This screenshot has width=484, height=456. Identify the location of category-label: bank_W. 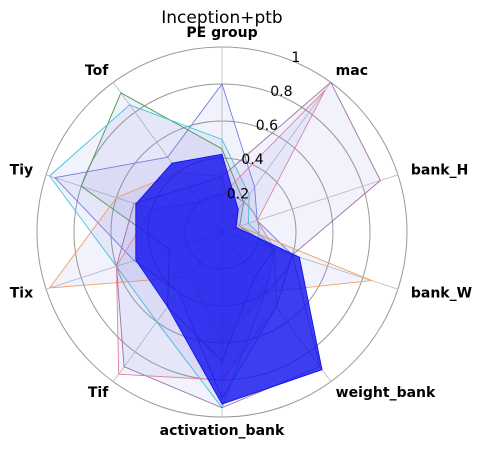
(441, 293).